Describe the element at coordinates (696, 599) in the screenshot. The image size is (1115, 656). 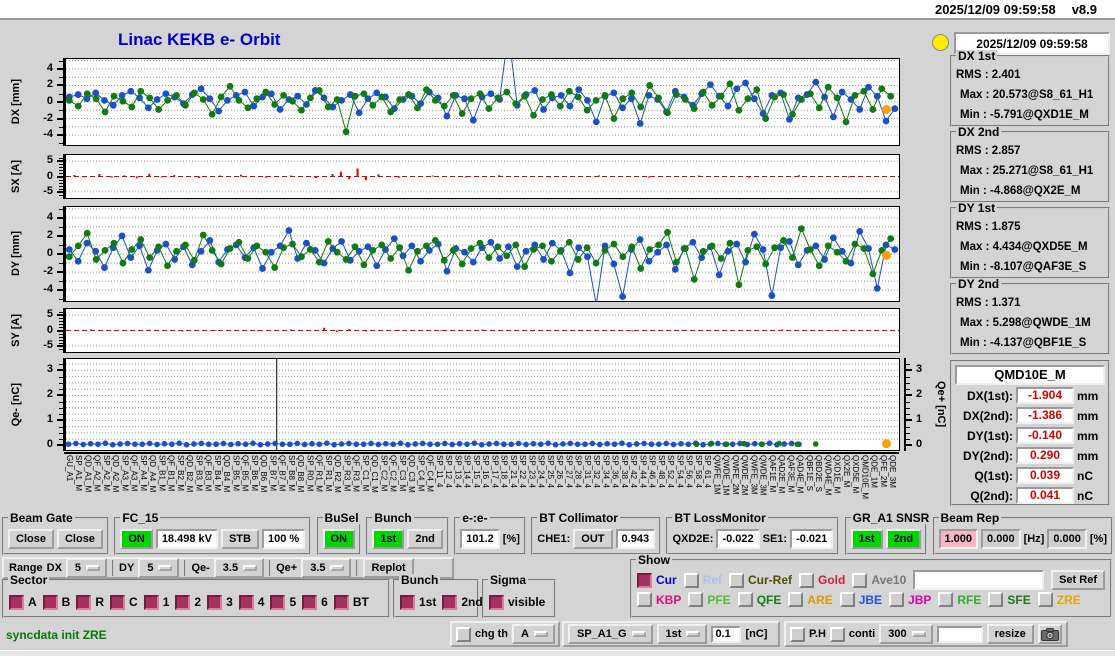
I see `show-pfe-checkbox` at that location.